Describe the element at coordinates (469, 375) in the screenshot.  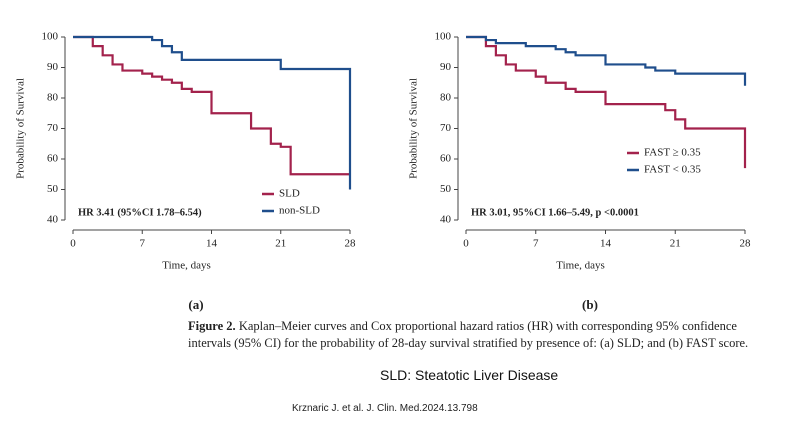
I see `abbreviation: SLD: Steatotic Liver Disease` at that location.